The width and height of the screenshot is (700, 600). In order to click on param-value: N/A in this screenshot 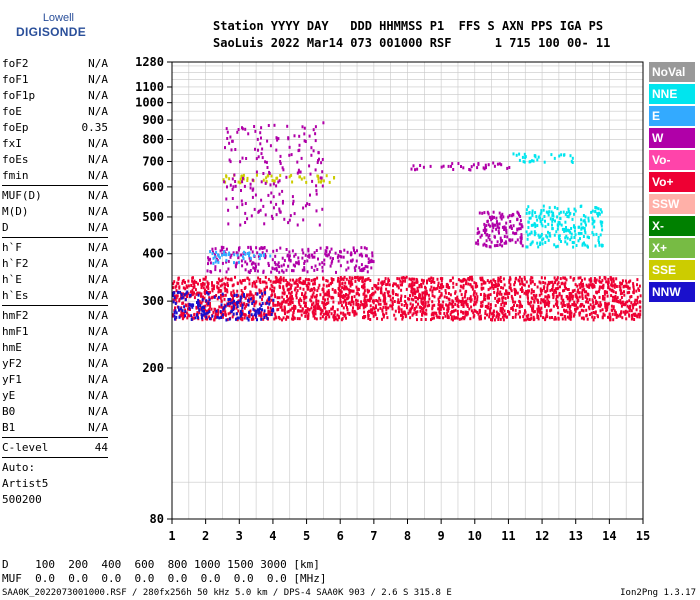, I will do `click(98, 95)`.